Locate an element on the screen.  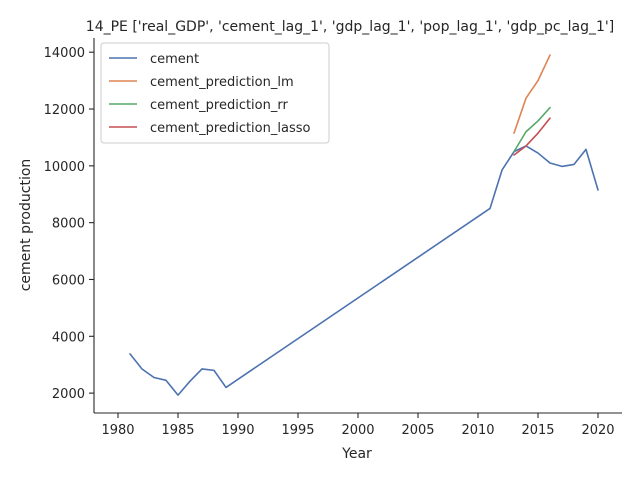
y-tick-label: 10000 is located at coordinates (64, 167).